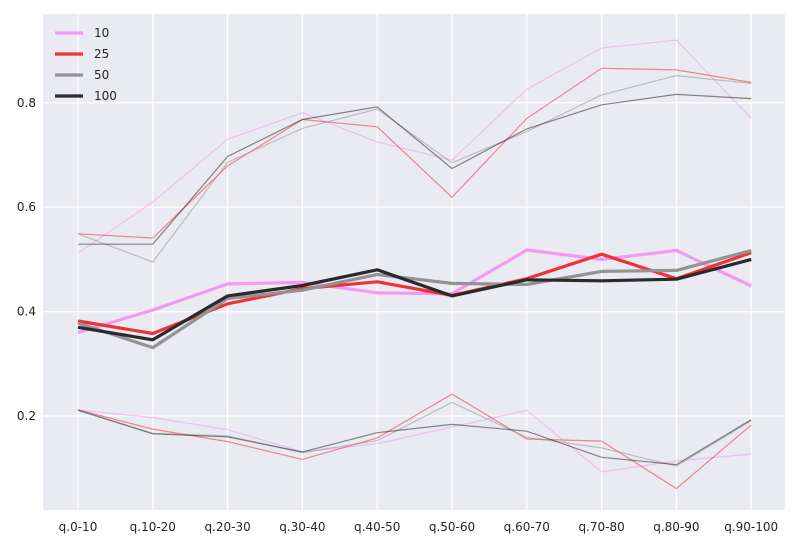  I want to click on legend: 10 25 50 100, so click(86, 64).